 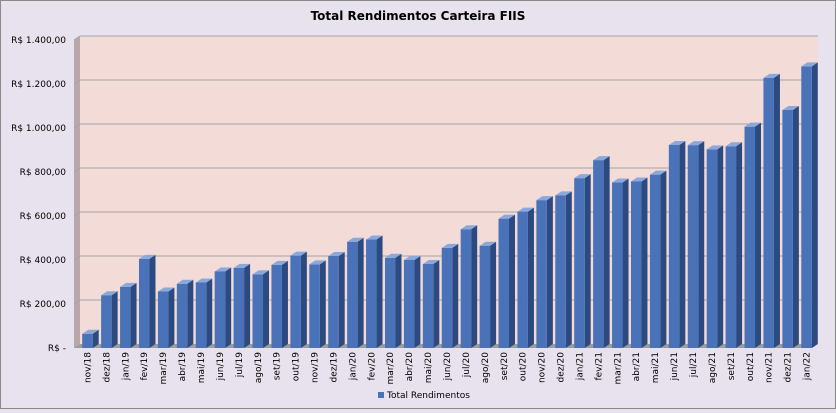 What do you see at coordinates (183, 367) in the screenshot?
I see `x-tick-label: abr/19` at bounding box center [183, 367].